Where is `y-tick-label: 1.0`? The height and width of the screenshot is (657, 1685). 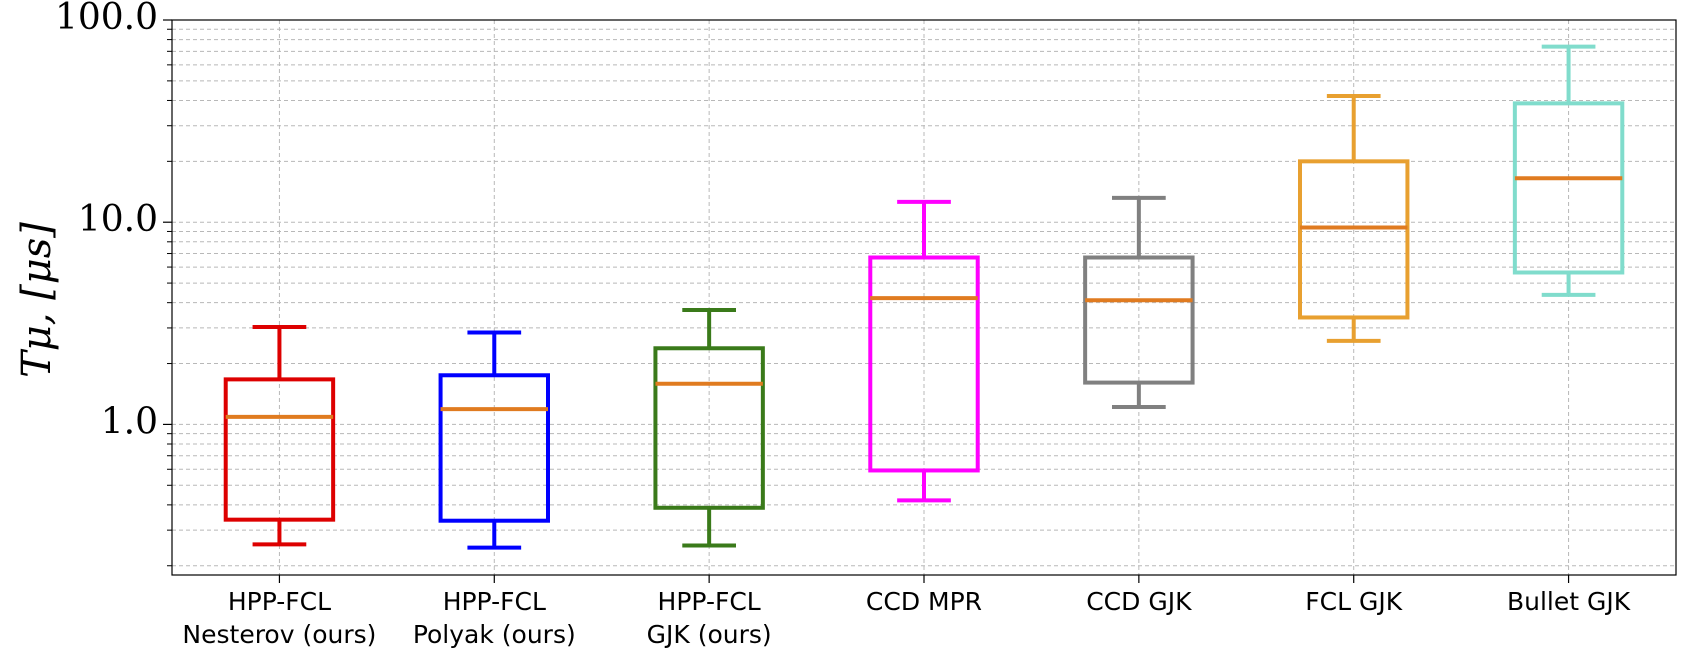 y-tick-label: 1.0 is located at coordinates (129, 421).